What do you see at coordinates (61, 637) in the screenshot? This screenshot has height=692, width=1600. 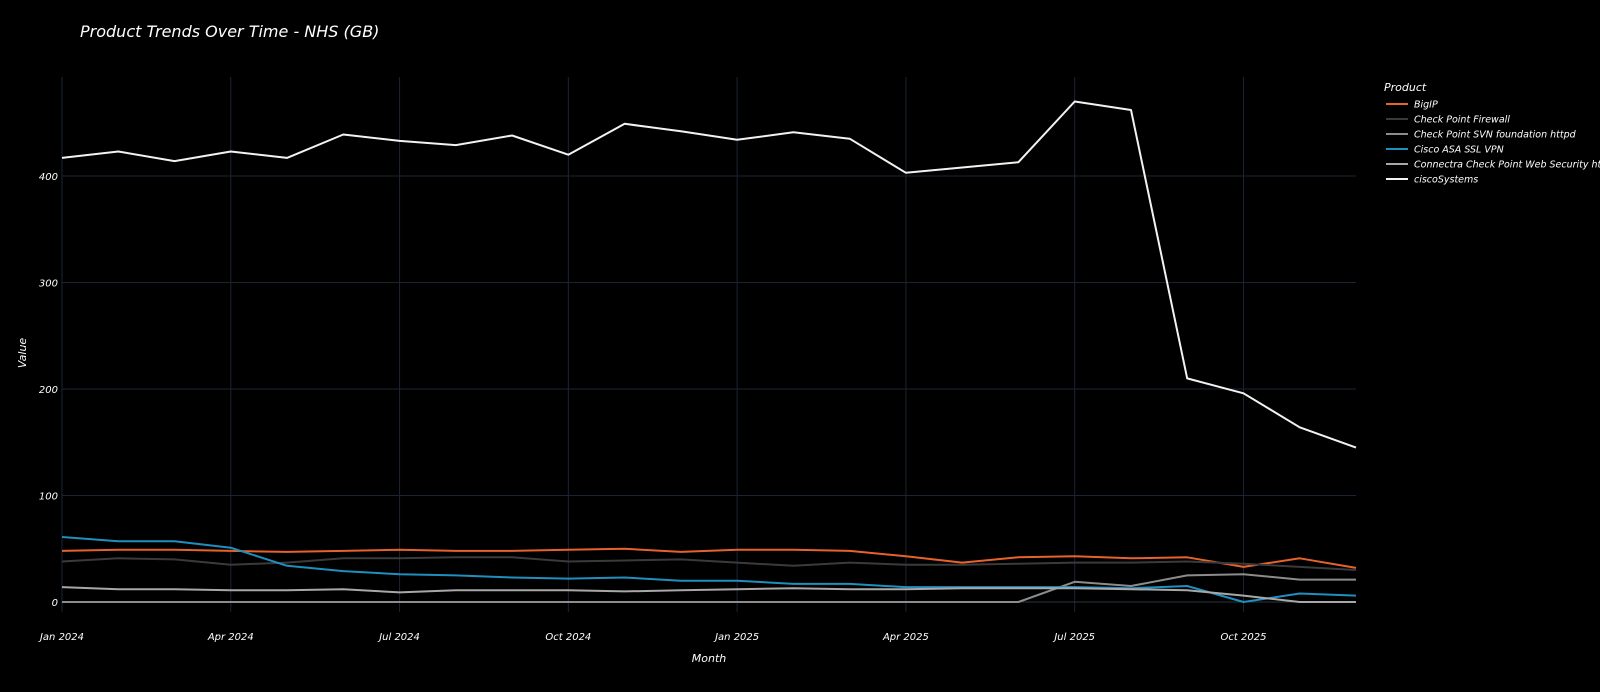 I see `x-tick-label: Jan 2024` at bounding box center [61, 637].